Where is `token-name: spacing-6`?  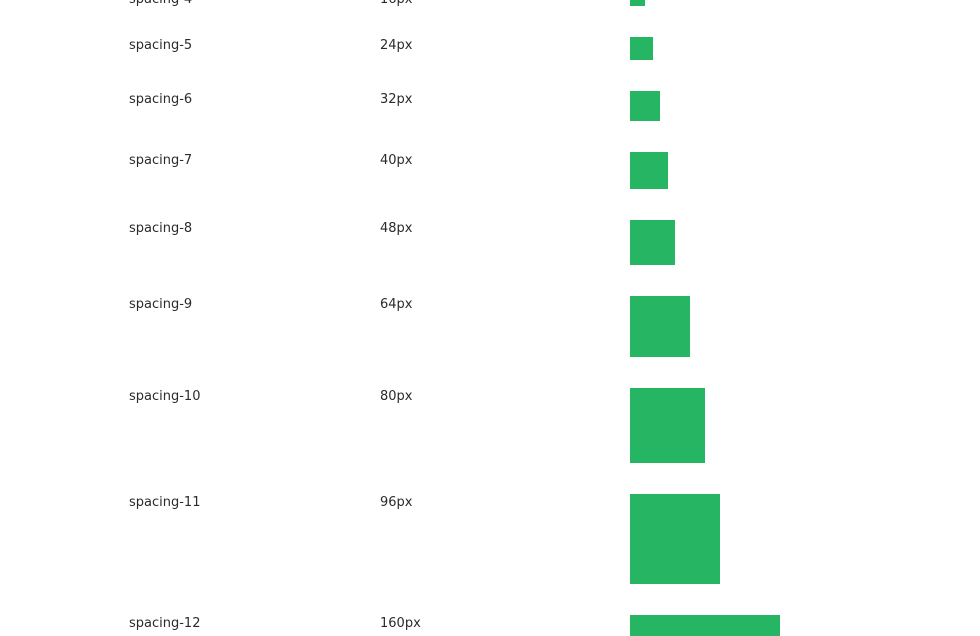 token-name: spacing-6 is located at coordinates (161, 99).